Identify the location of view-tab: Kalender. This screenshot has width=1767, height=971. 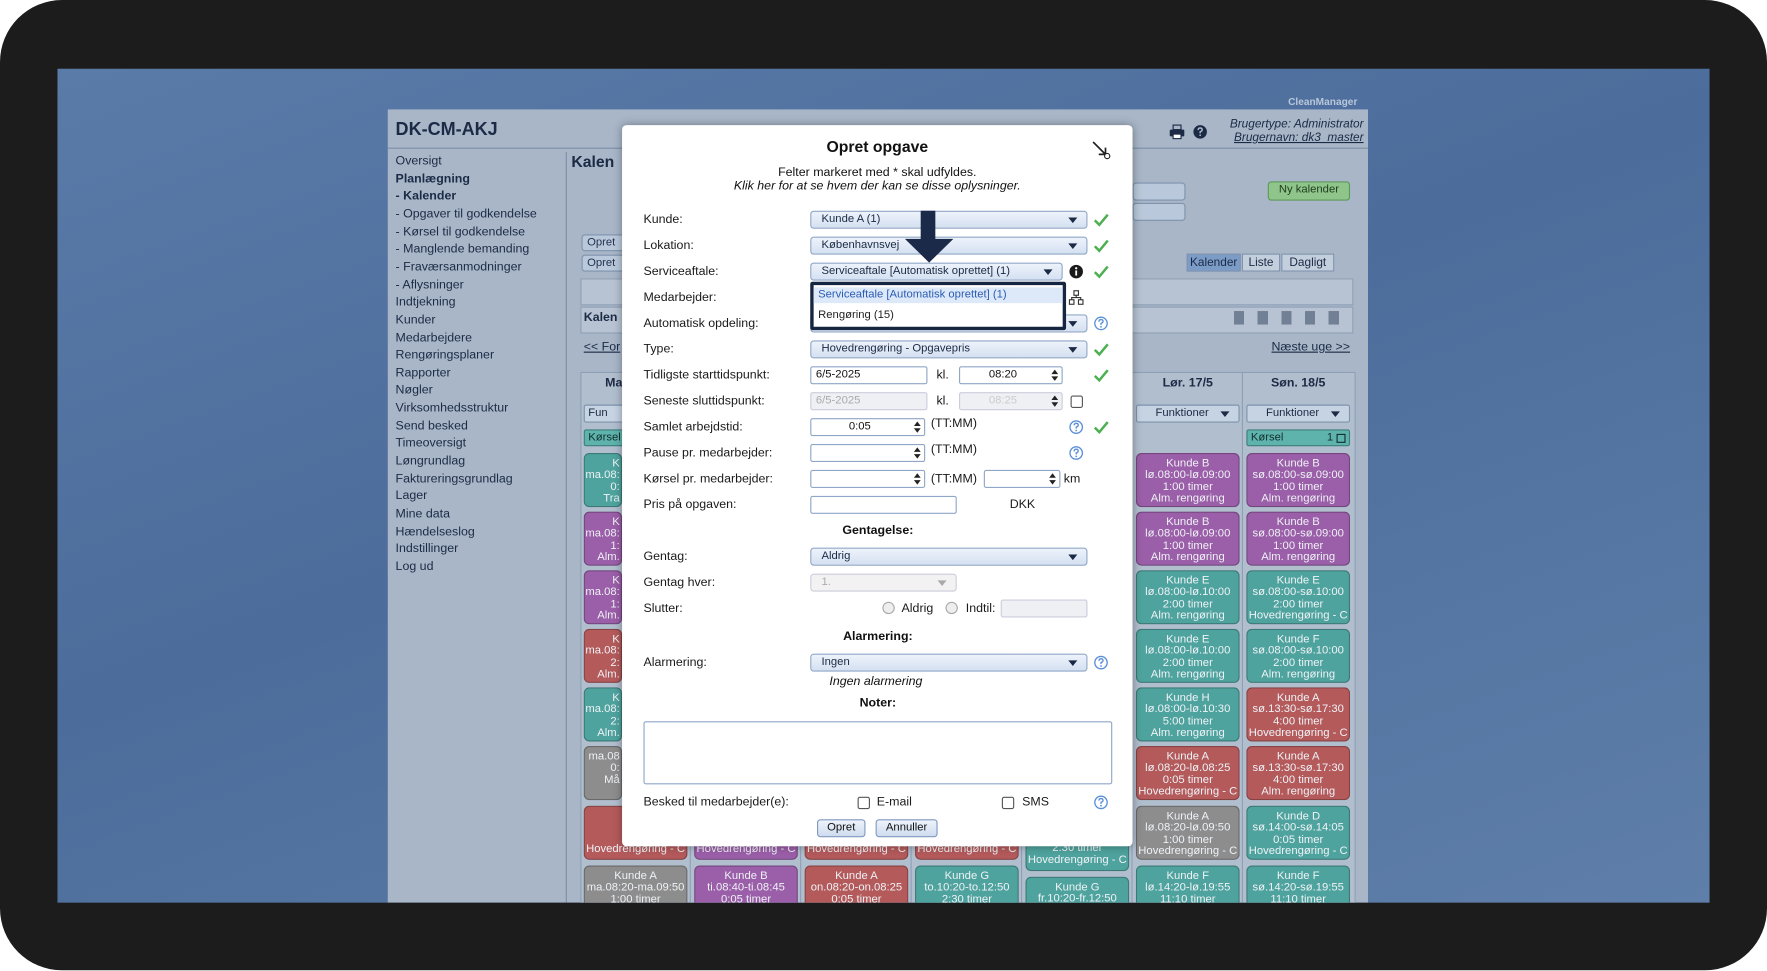
(1213, 262).